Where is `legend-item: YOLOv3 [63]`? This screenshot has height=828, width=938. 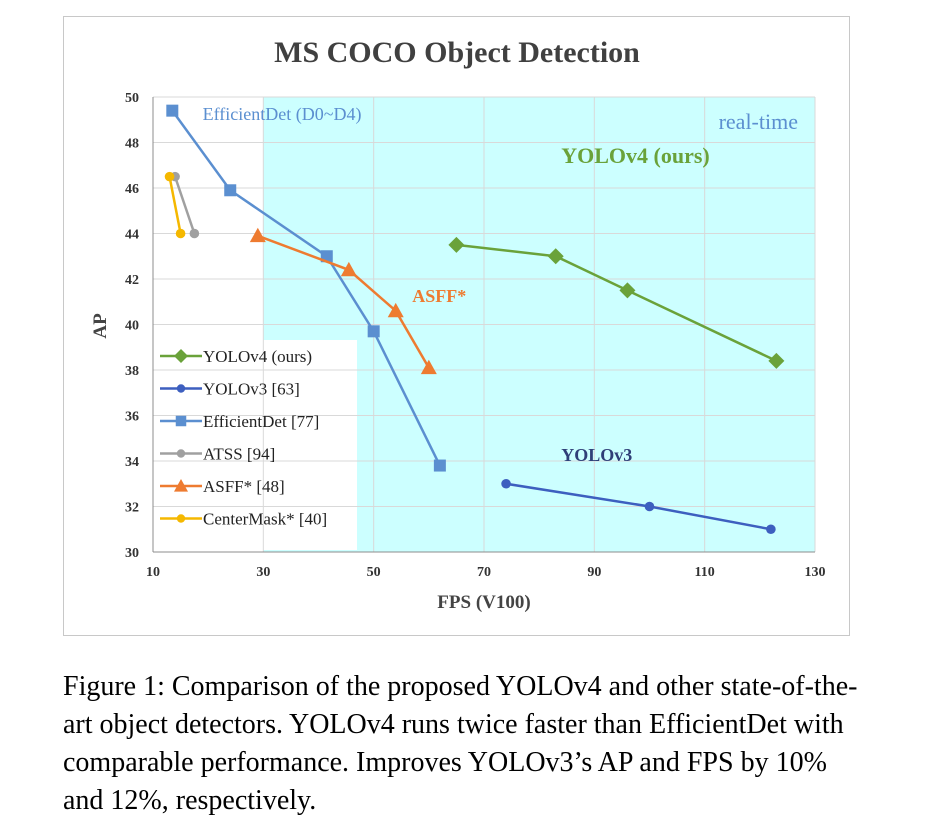
legend-item: YOLOv3 [63] is located at coordinates (230, 389).